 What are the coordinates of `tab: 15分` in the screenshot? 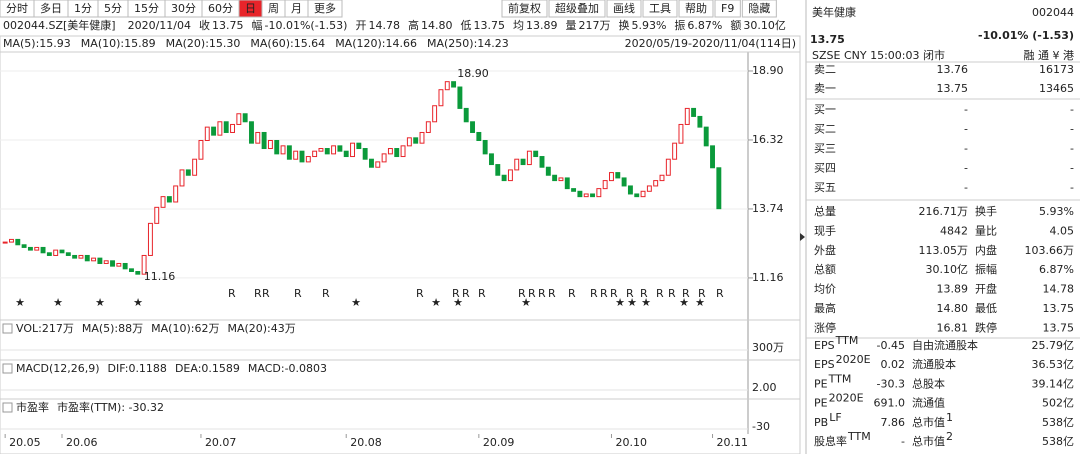 It's located at (146, 9).